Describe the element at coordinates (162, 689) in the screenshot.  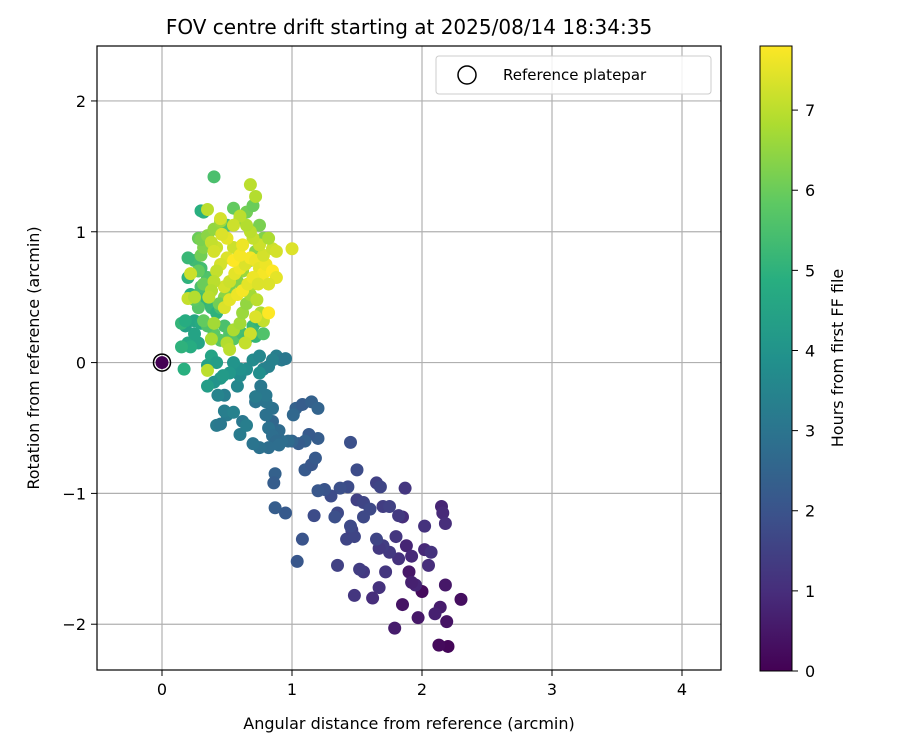
I see `x-tick-label: 0` at that location.